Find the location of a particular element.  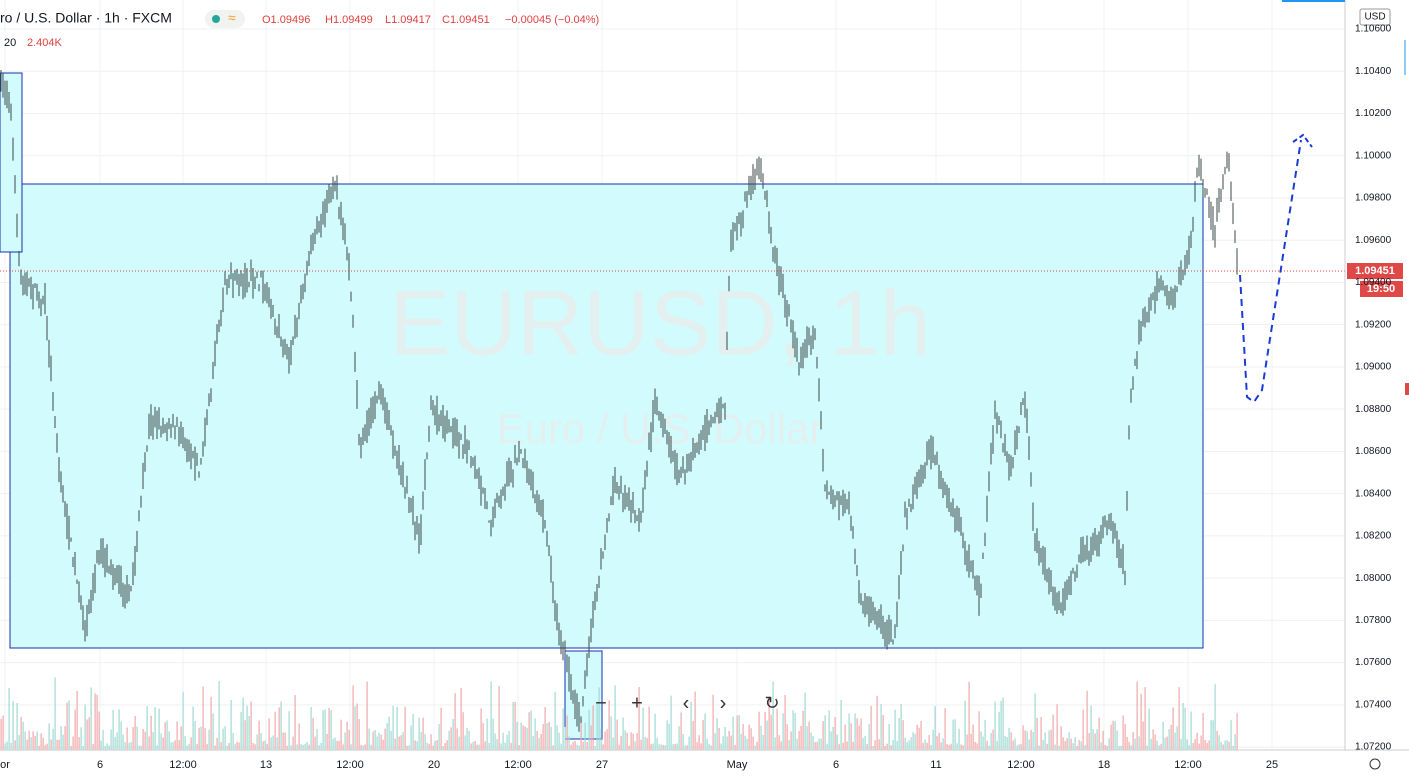

zoom-in: + is located at coordinates (637, 703).